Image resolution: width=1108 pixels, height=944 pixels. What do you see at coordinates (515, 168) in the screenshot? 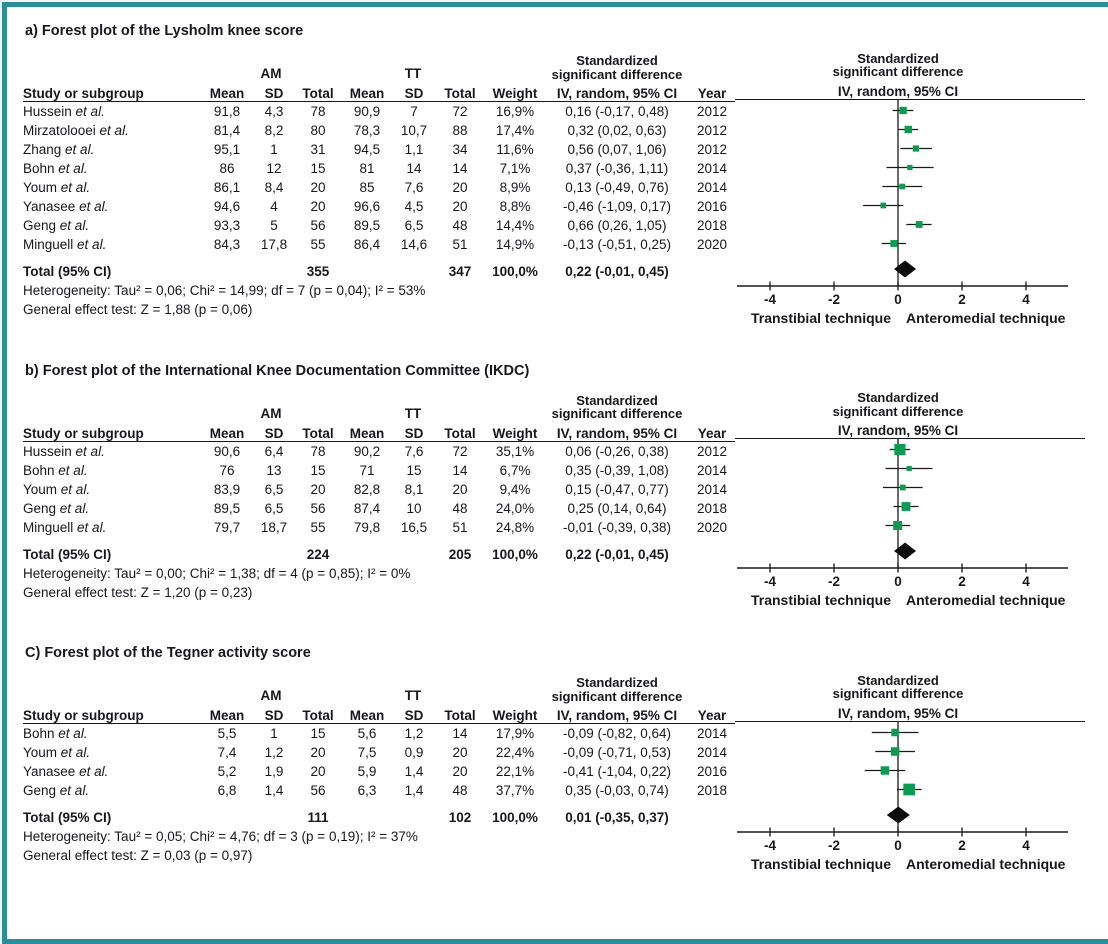
I see `weight-cell: 7,1%` at bounding box center [515, 168].